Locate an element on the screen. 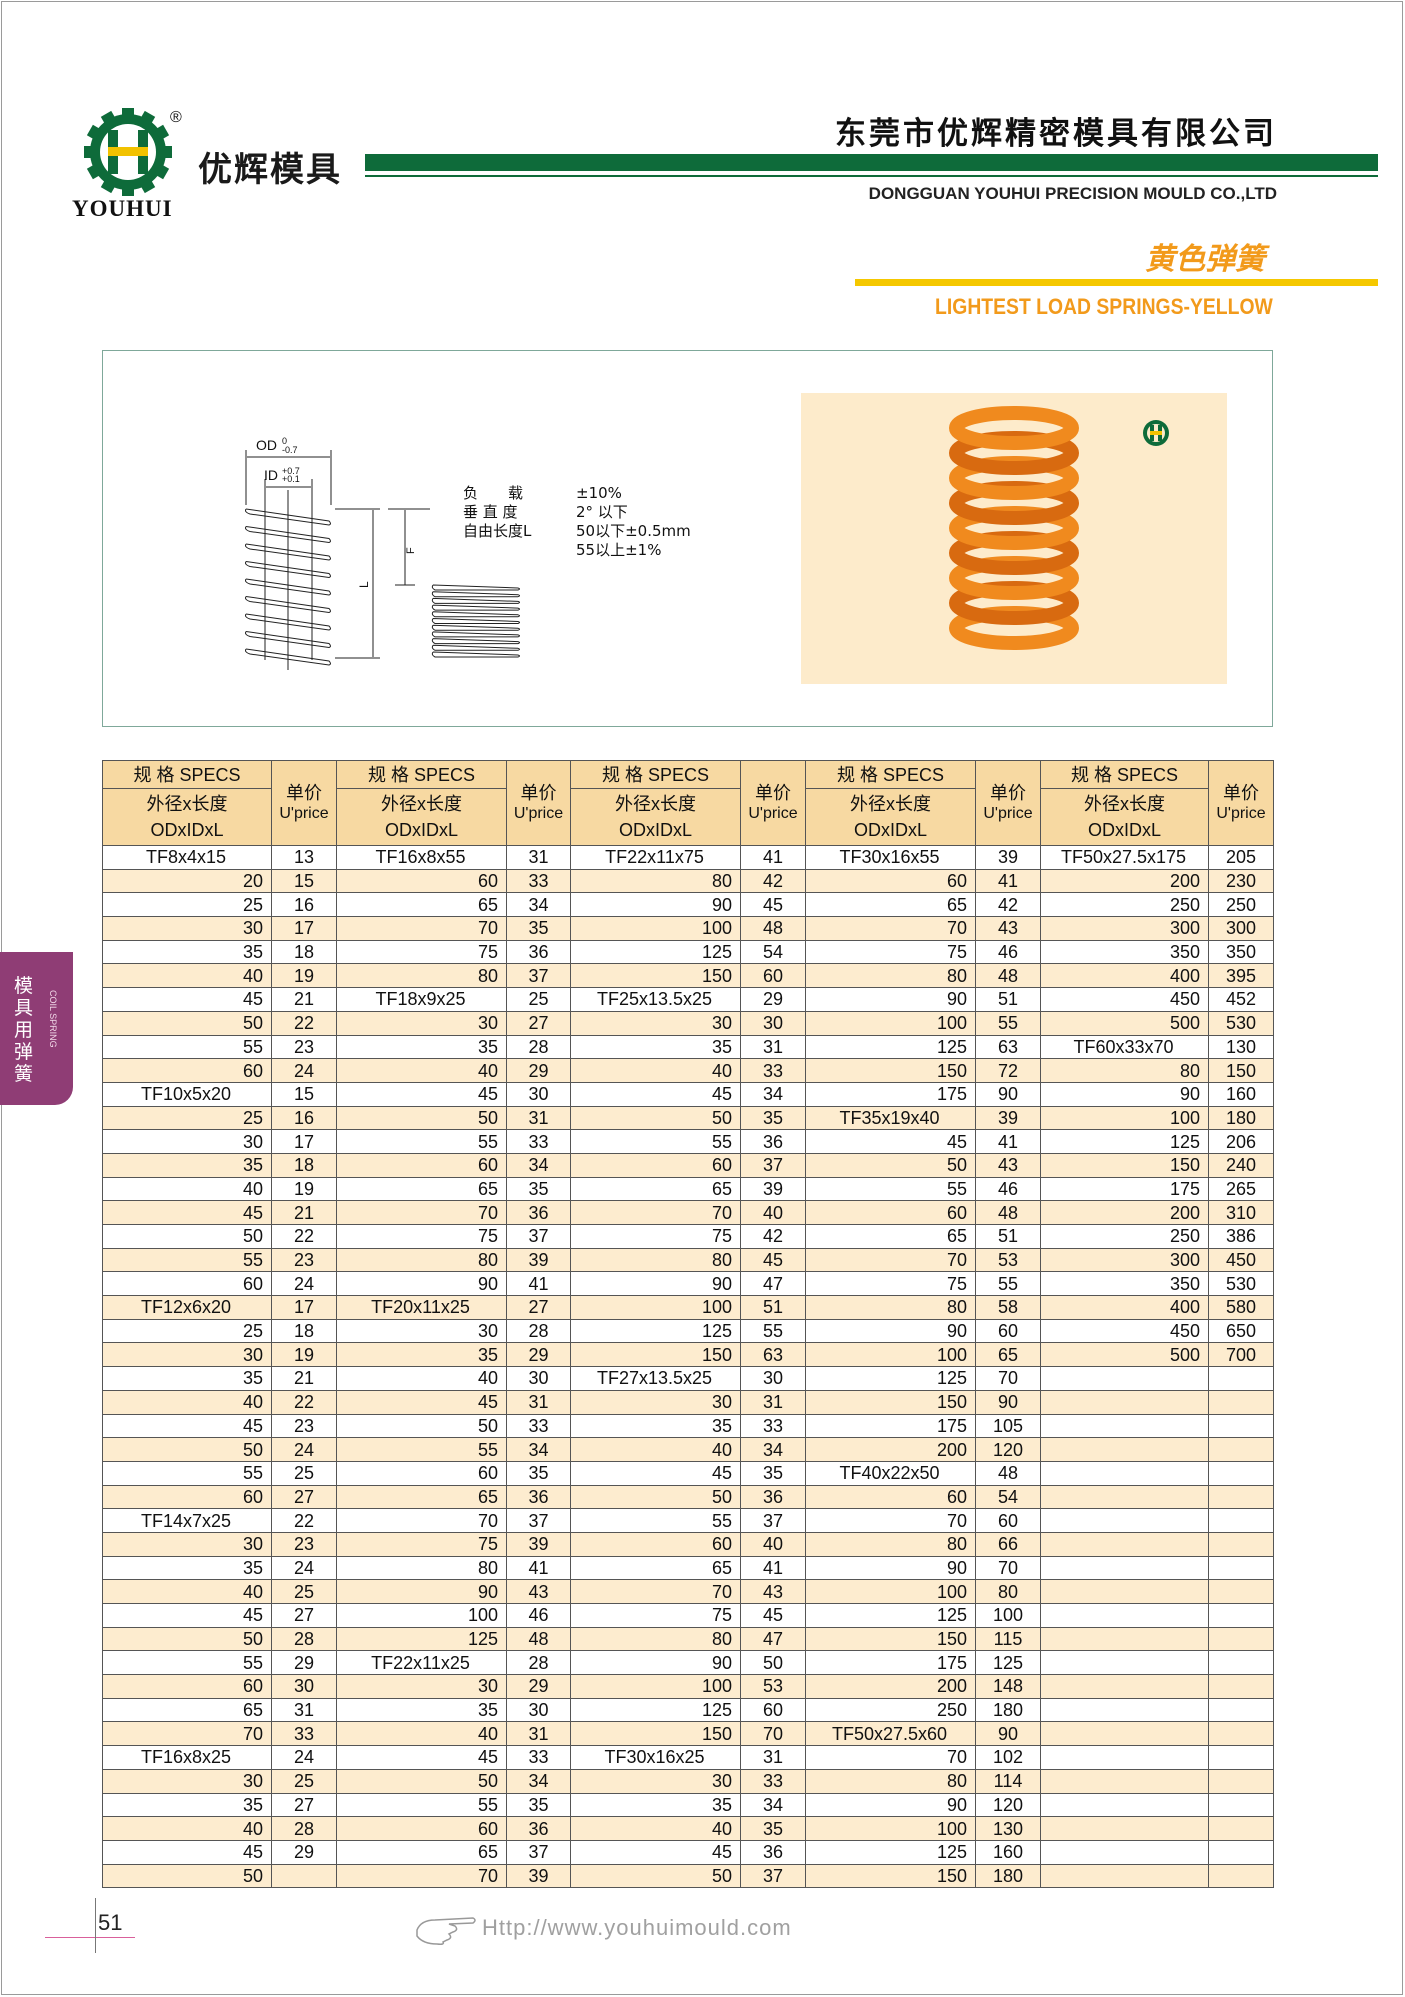 The height and width of the screenshot is (1997, 1405). price-cell: 33 is located at coordinates (538, 1141).